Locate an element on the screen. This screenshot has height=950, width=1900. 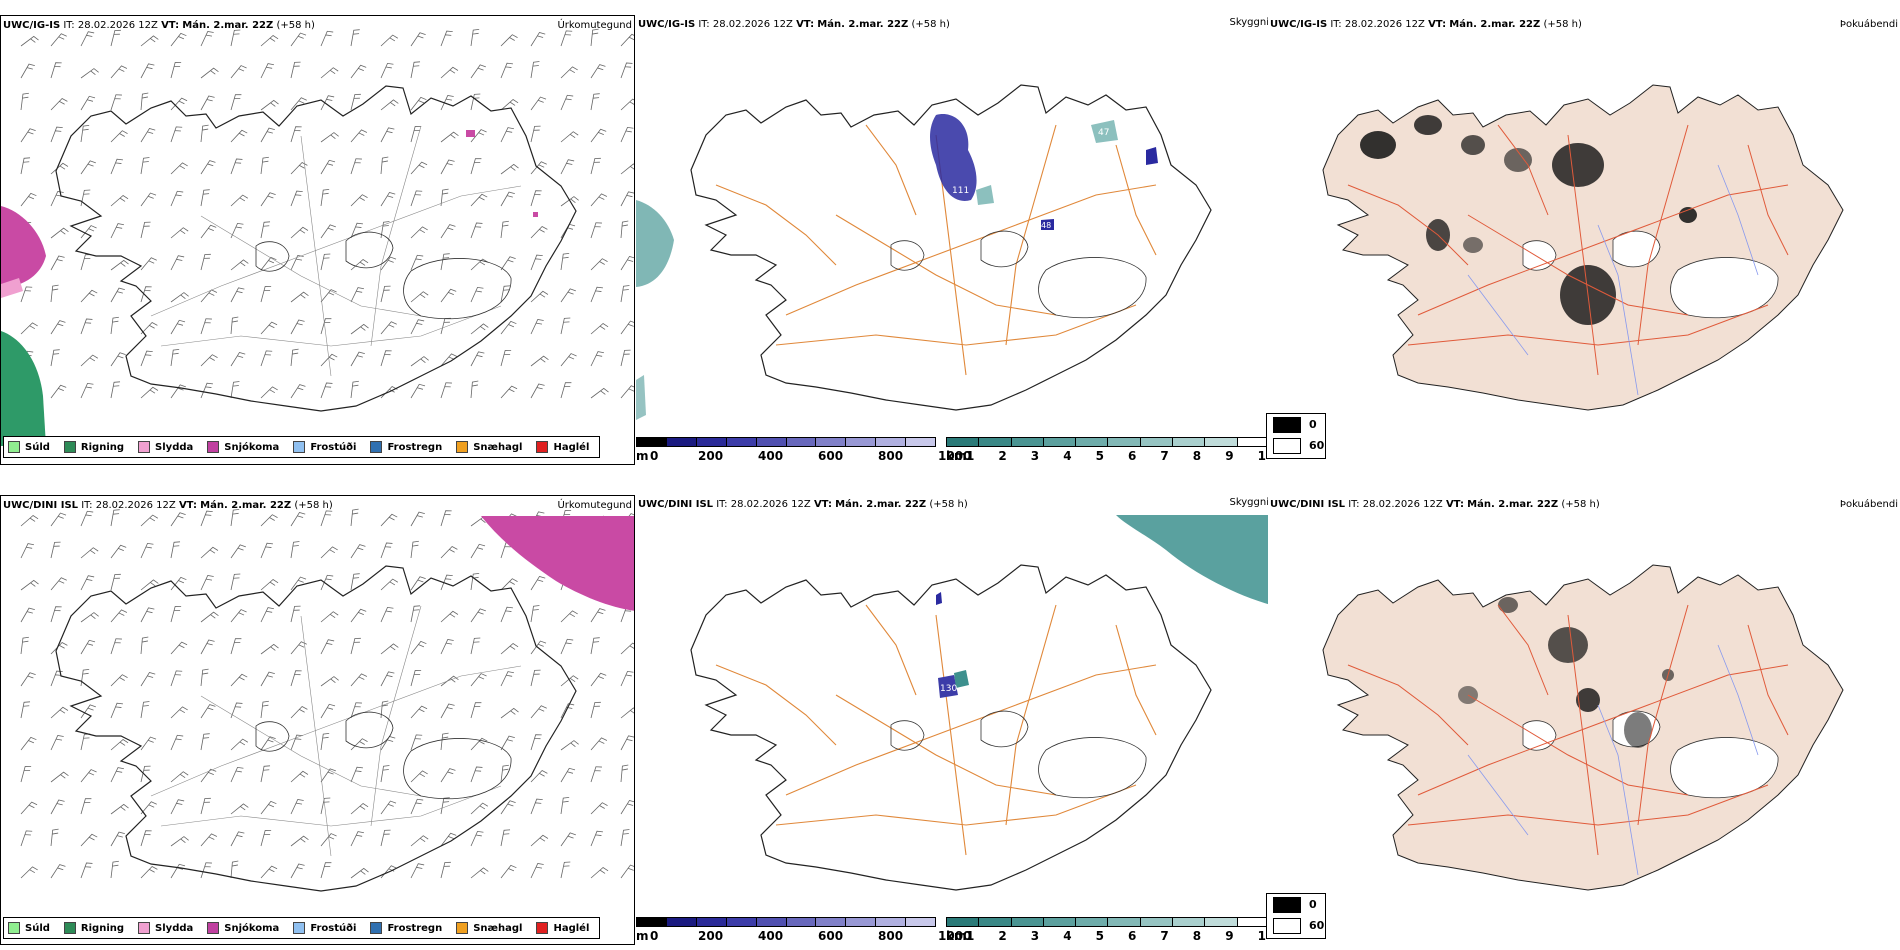
iceland-outline is located at coordinates (951, 727).